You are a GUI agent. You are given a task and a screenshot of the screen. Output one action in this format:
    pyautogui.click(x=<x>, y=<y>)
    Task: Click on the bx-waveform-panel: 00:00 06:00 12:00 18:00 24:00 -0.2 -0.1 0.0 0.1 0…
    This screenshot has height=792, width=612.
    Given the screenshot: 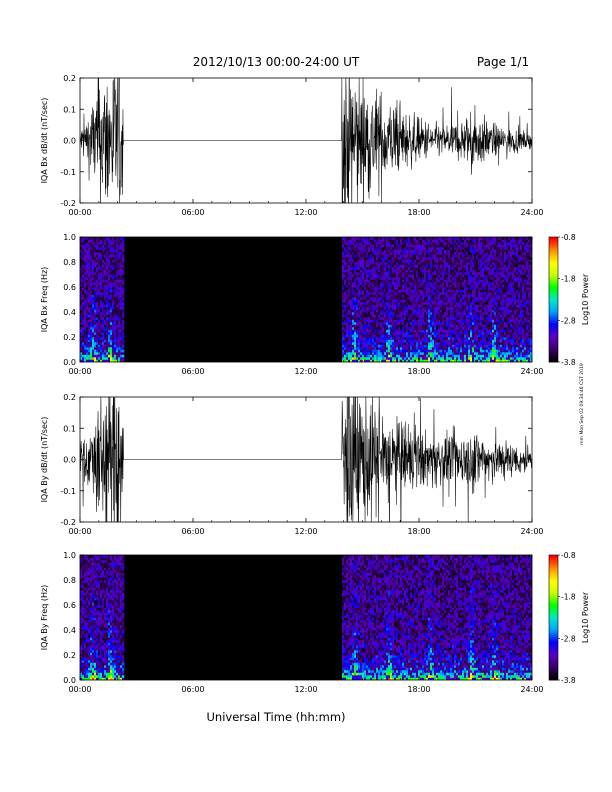 What is the action you would take?
    pyautogui.click(x=292, y=145)
    